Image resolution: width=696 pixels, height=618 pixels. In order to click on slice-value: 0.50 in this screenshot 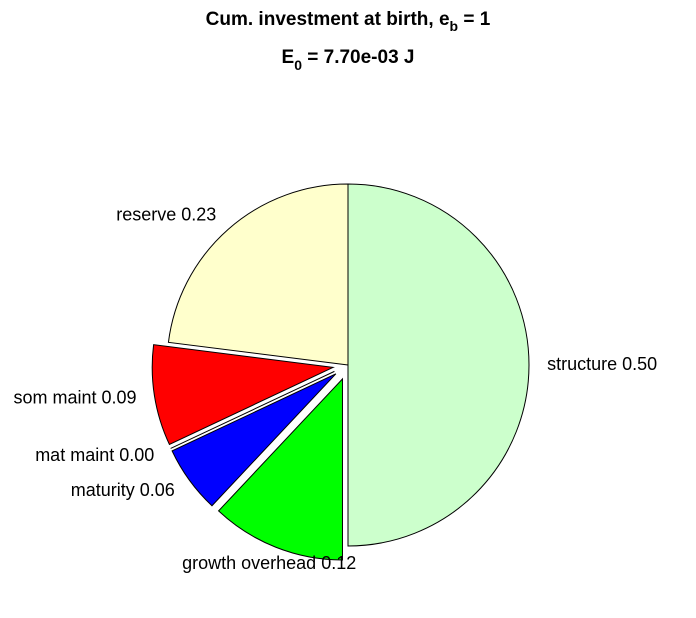, I will do `click(639, 364)`.